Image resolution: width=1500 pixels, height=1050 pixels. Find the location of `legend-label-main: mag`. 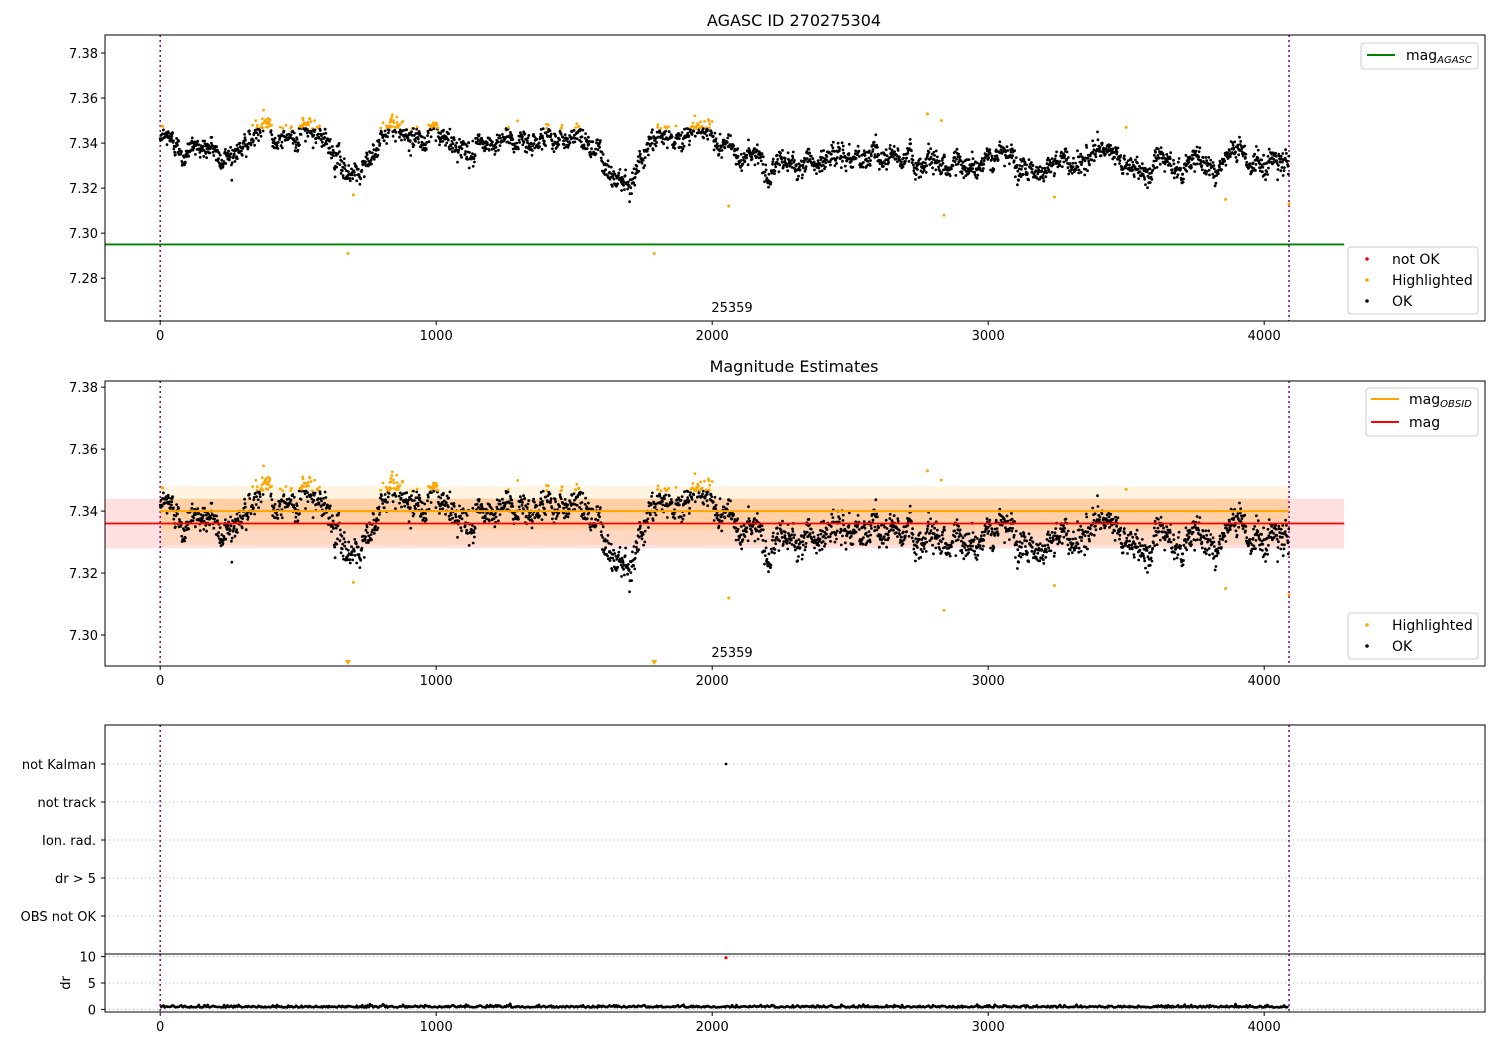

legend-label-main: mag is located at coordinates (1421, 56).